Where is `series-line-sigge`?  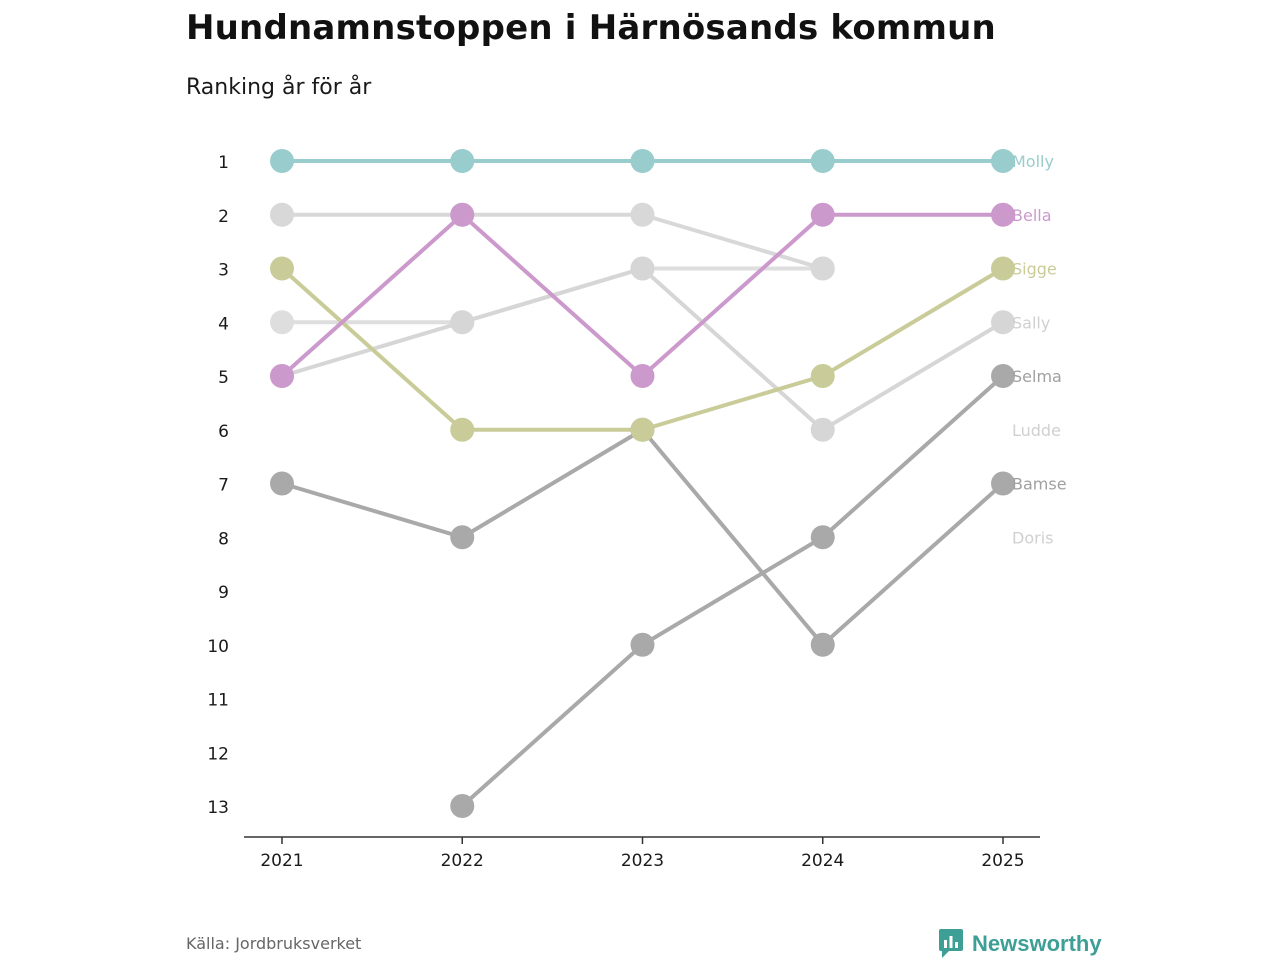
series-line-sigge is located at coordinates (642, 349).